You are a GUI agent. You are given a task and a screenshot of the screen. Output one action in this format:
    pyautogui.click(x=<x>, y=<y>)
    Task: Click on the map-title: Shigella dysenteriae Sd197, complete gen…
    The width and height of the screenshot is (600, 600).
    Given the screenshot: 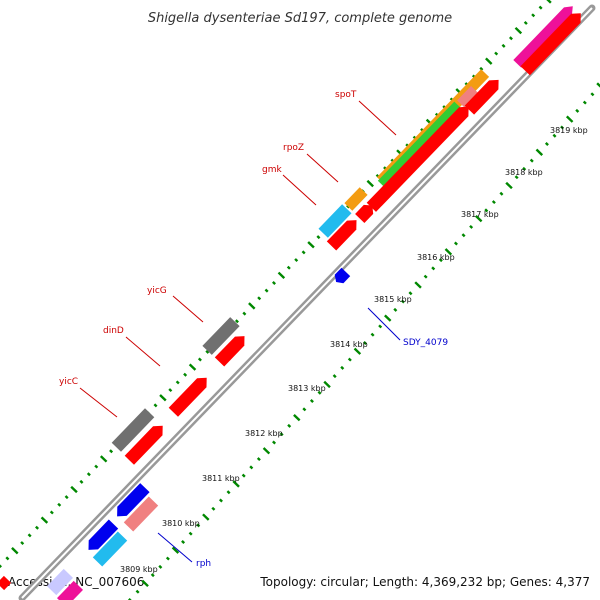 What is the action you would take?
    pyautogui.click(x=300, y=18)
    